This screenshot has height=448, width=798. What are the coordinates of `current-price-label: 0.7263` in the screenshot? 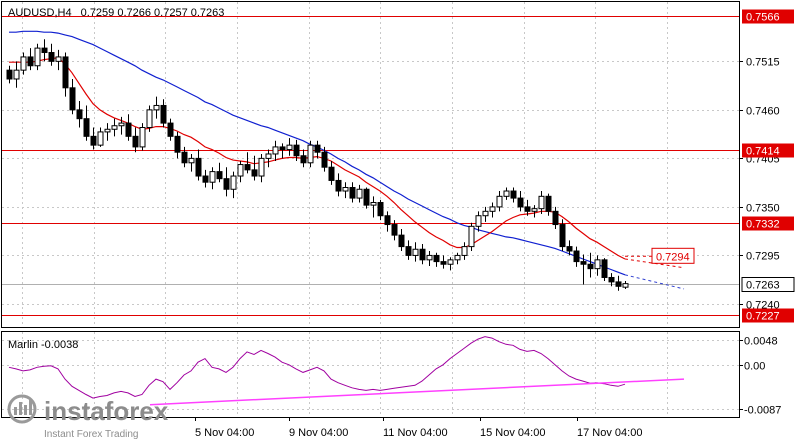 It's located at (763, 286).